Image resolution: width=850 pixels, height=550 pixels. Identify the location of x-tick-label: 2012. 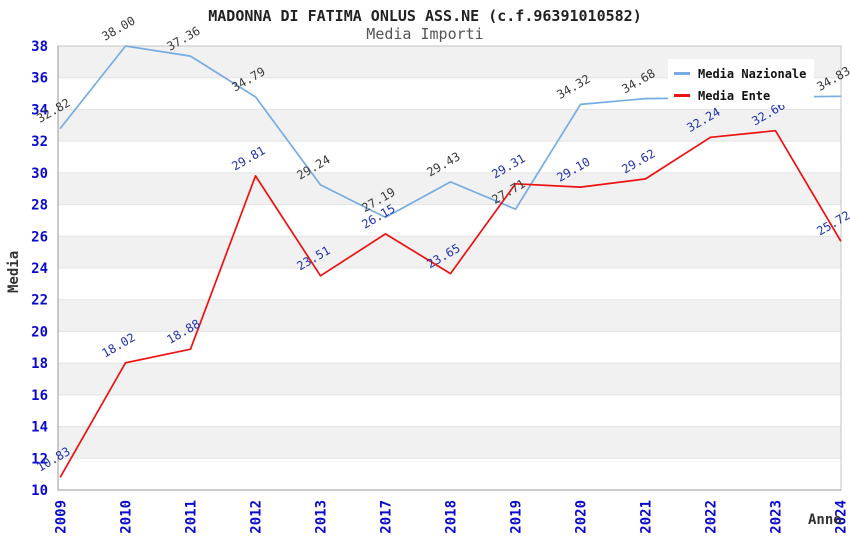
(257, 517).